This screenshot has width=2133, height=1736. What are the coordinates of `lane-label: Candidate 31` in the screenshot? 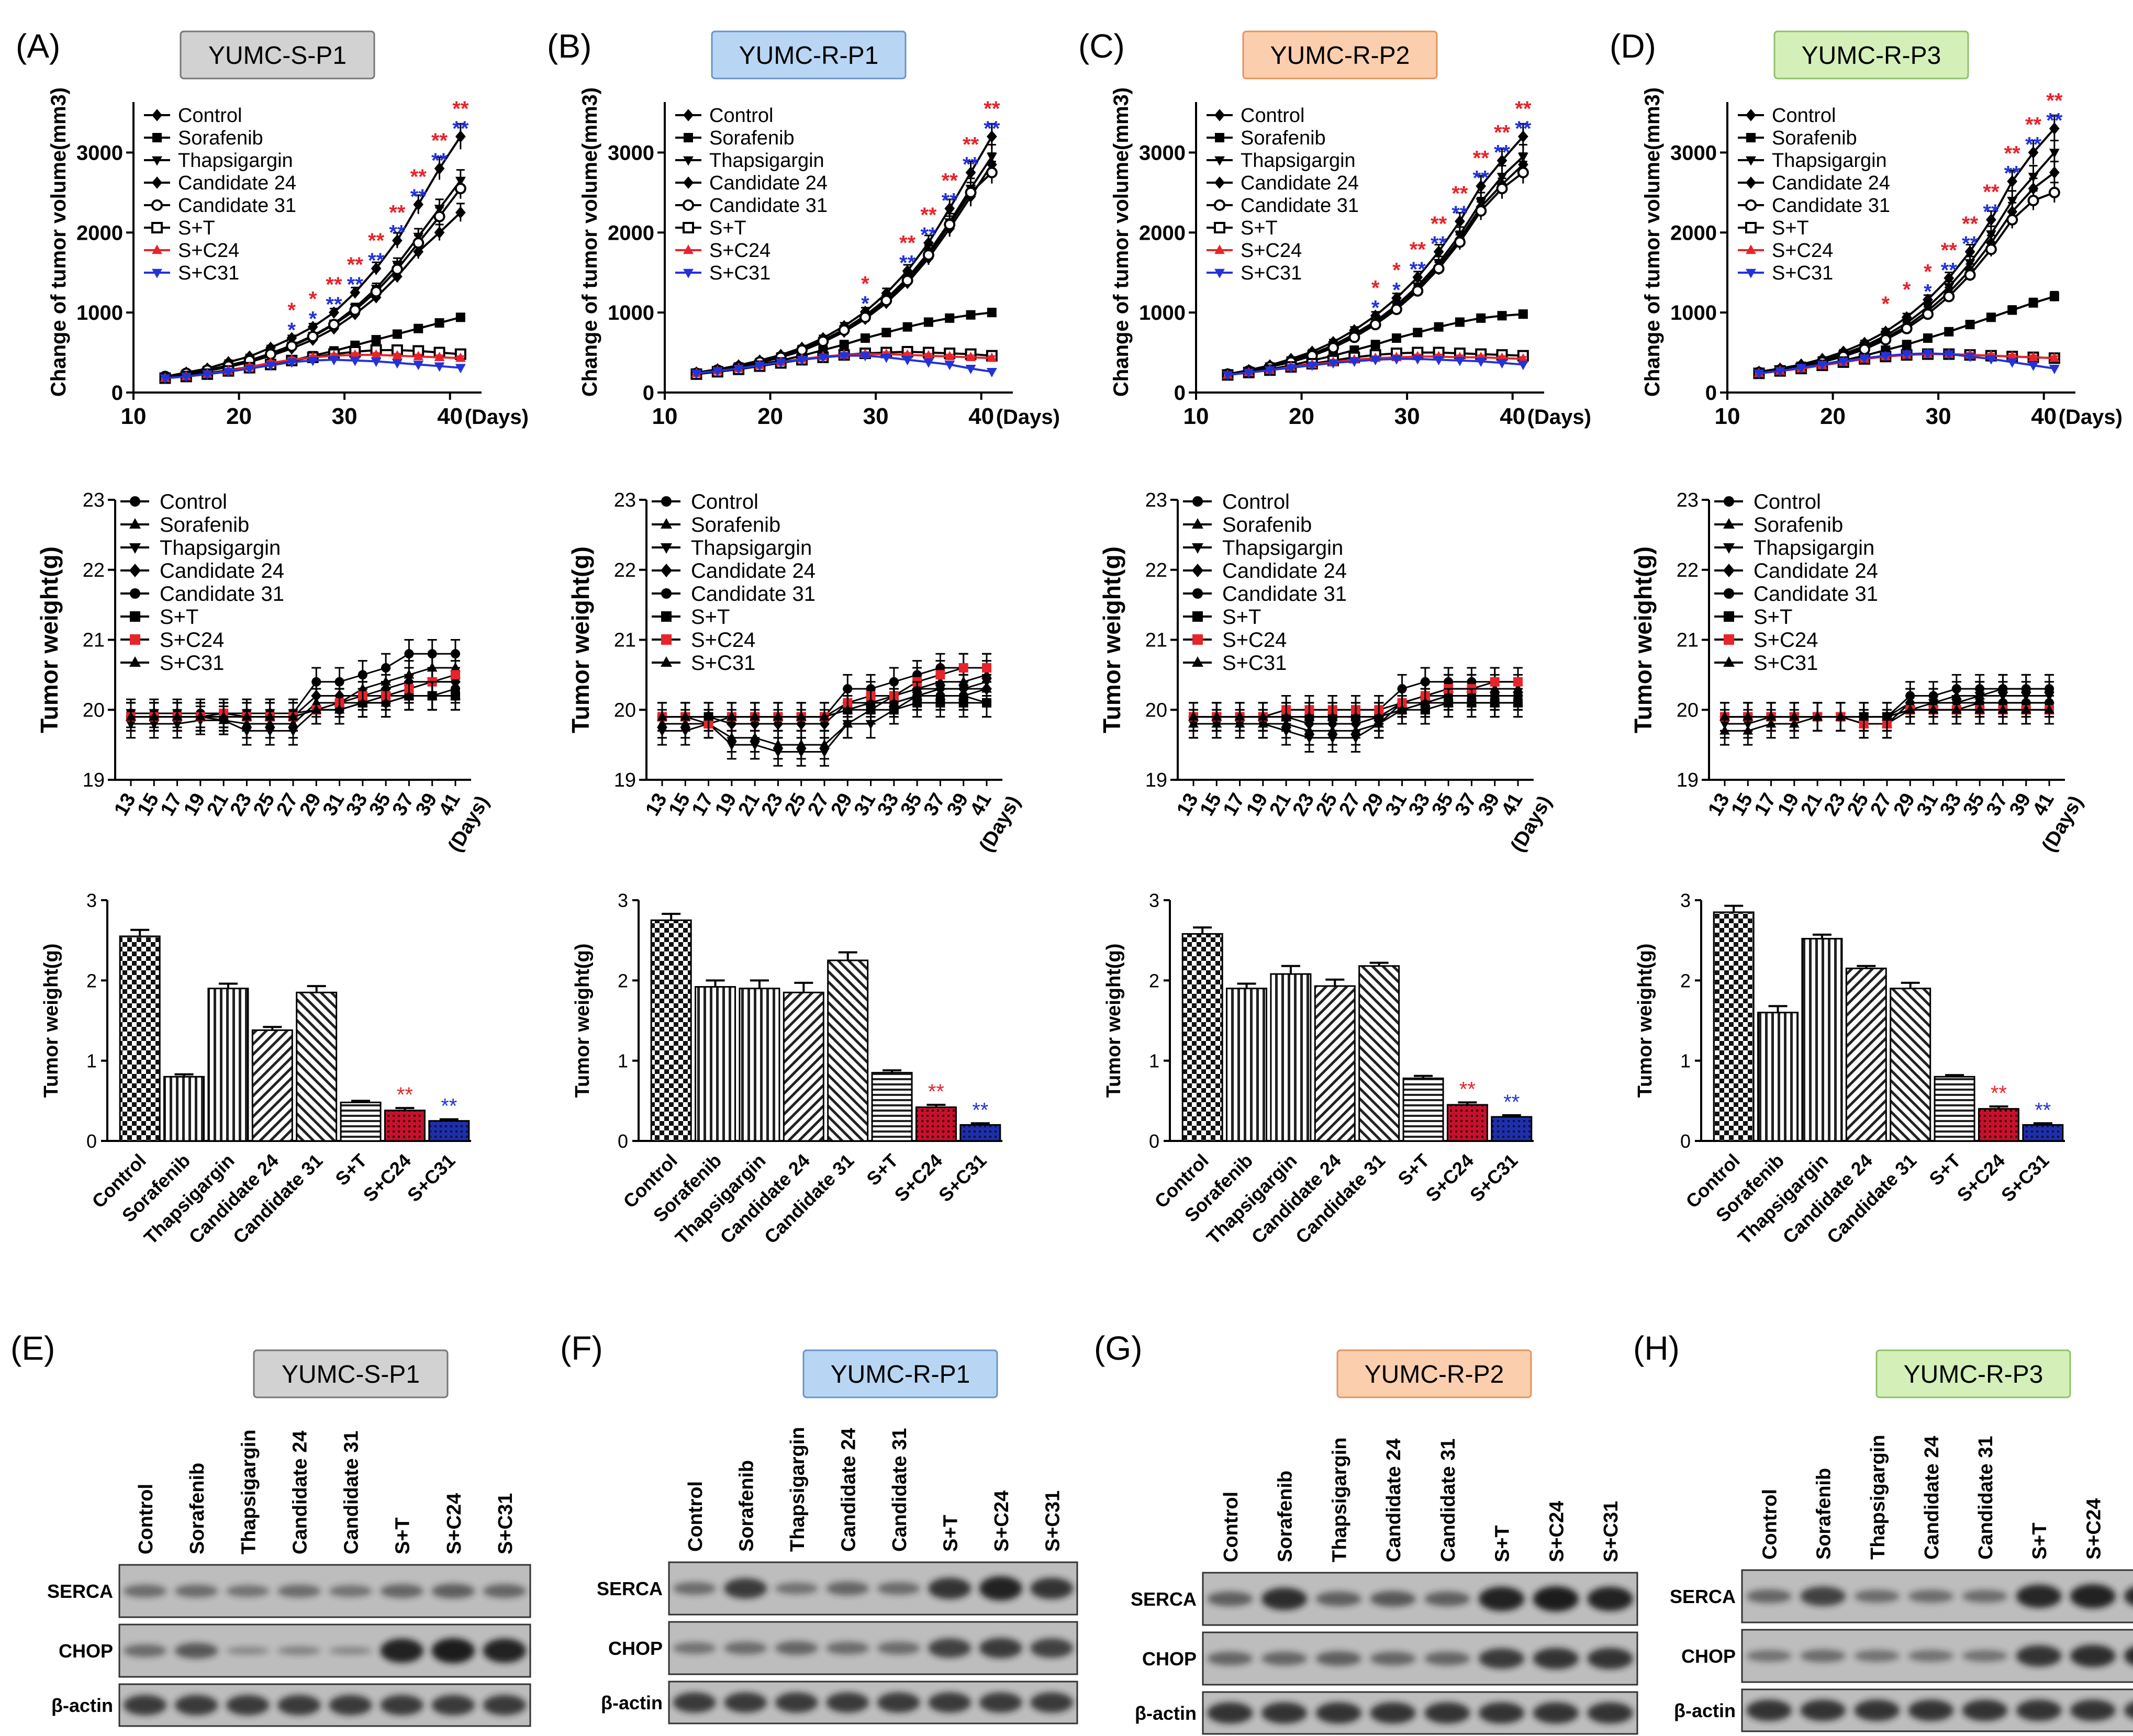 It's located at (1986, 1498).